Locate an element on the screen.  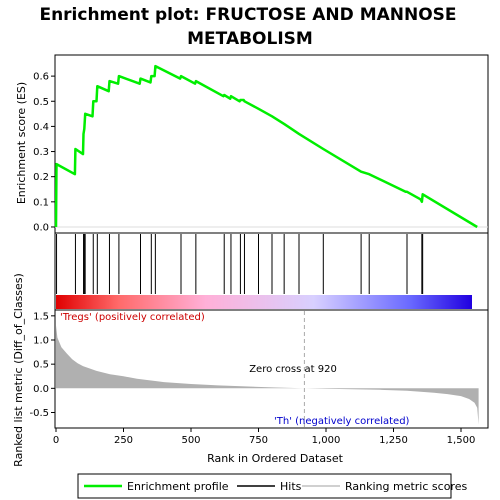
es-y-tick-label: 0.2 is located at coordinates (41, 177).